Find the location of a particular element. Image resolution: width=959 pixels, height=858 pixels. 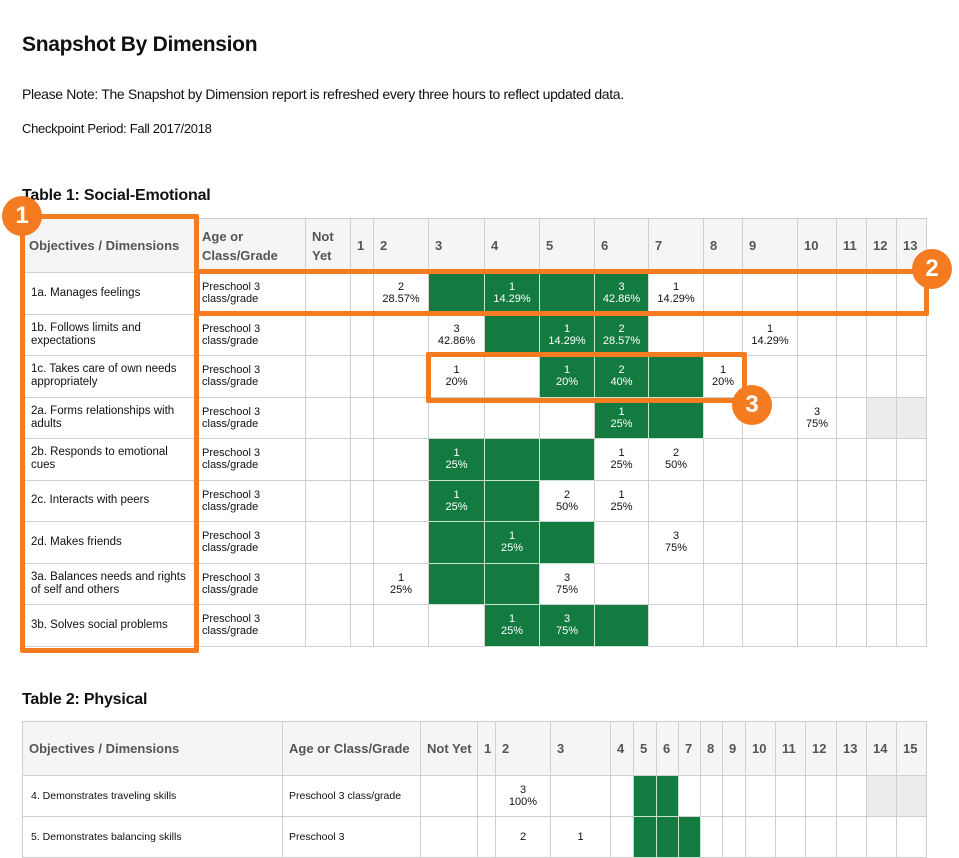

percent: 50% is located at coordinates (676, 465).